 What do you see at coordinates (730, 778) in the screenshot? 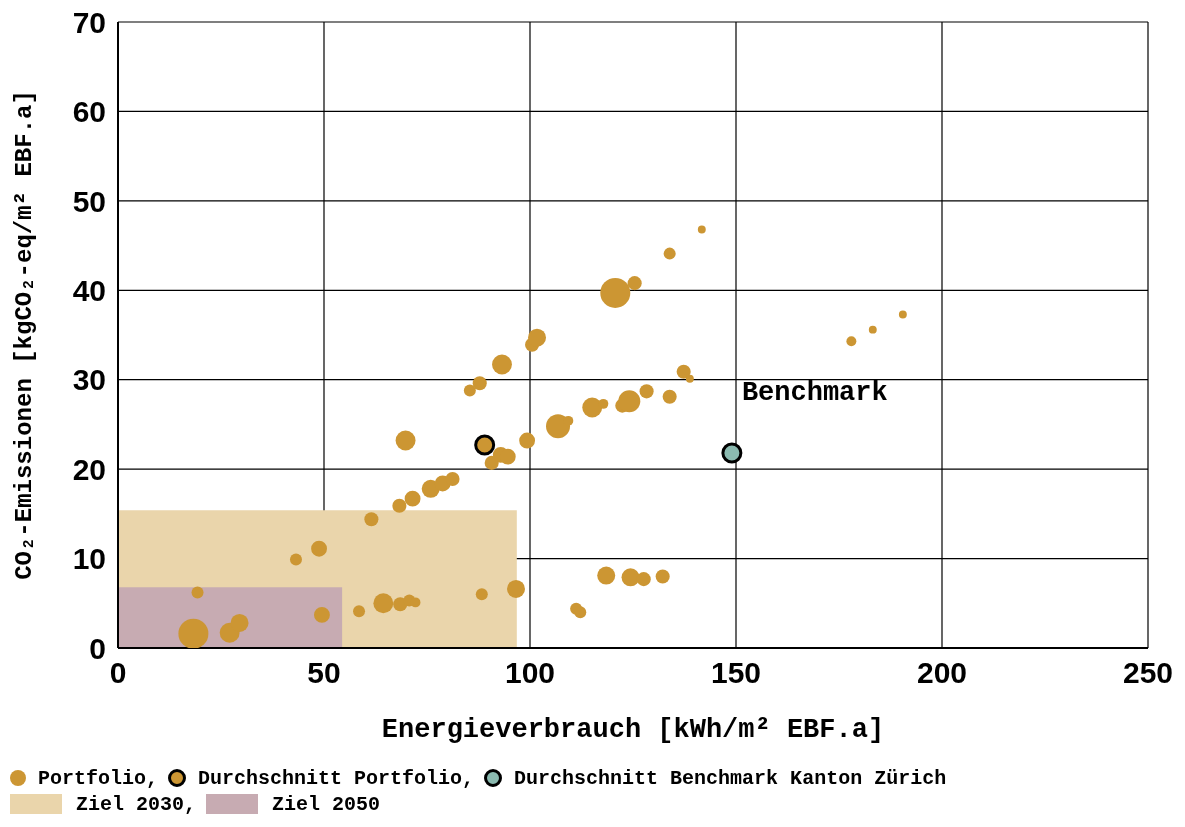
I see `legend-label: Durchschnitt Benchmark Kanton Zürich` at bounding box center [730, 778].